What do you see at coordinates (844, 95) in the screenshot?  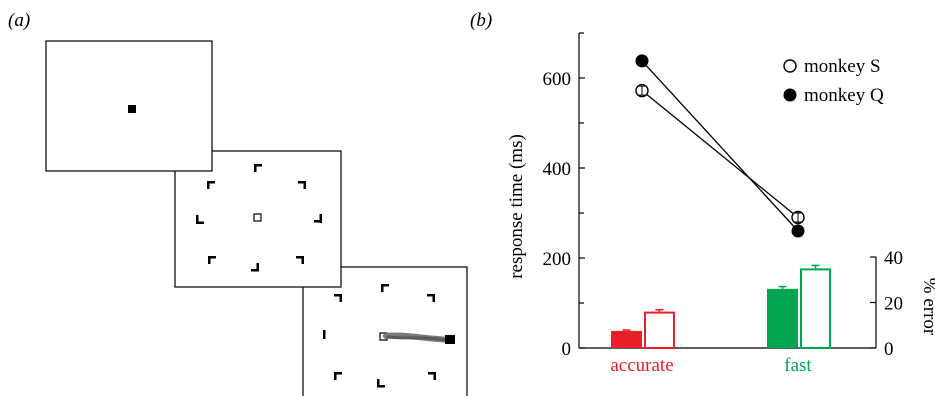 I see `legend-label: monkey Q` at bounding box center [844, 95].